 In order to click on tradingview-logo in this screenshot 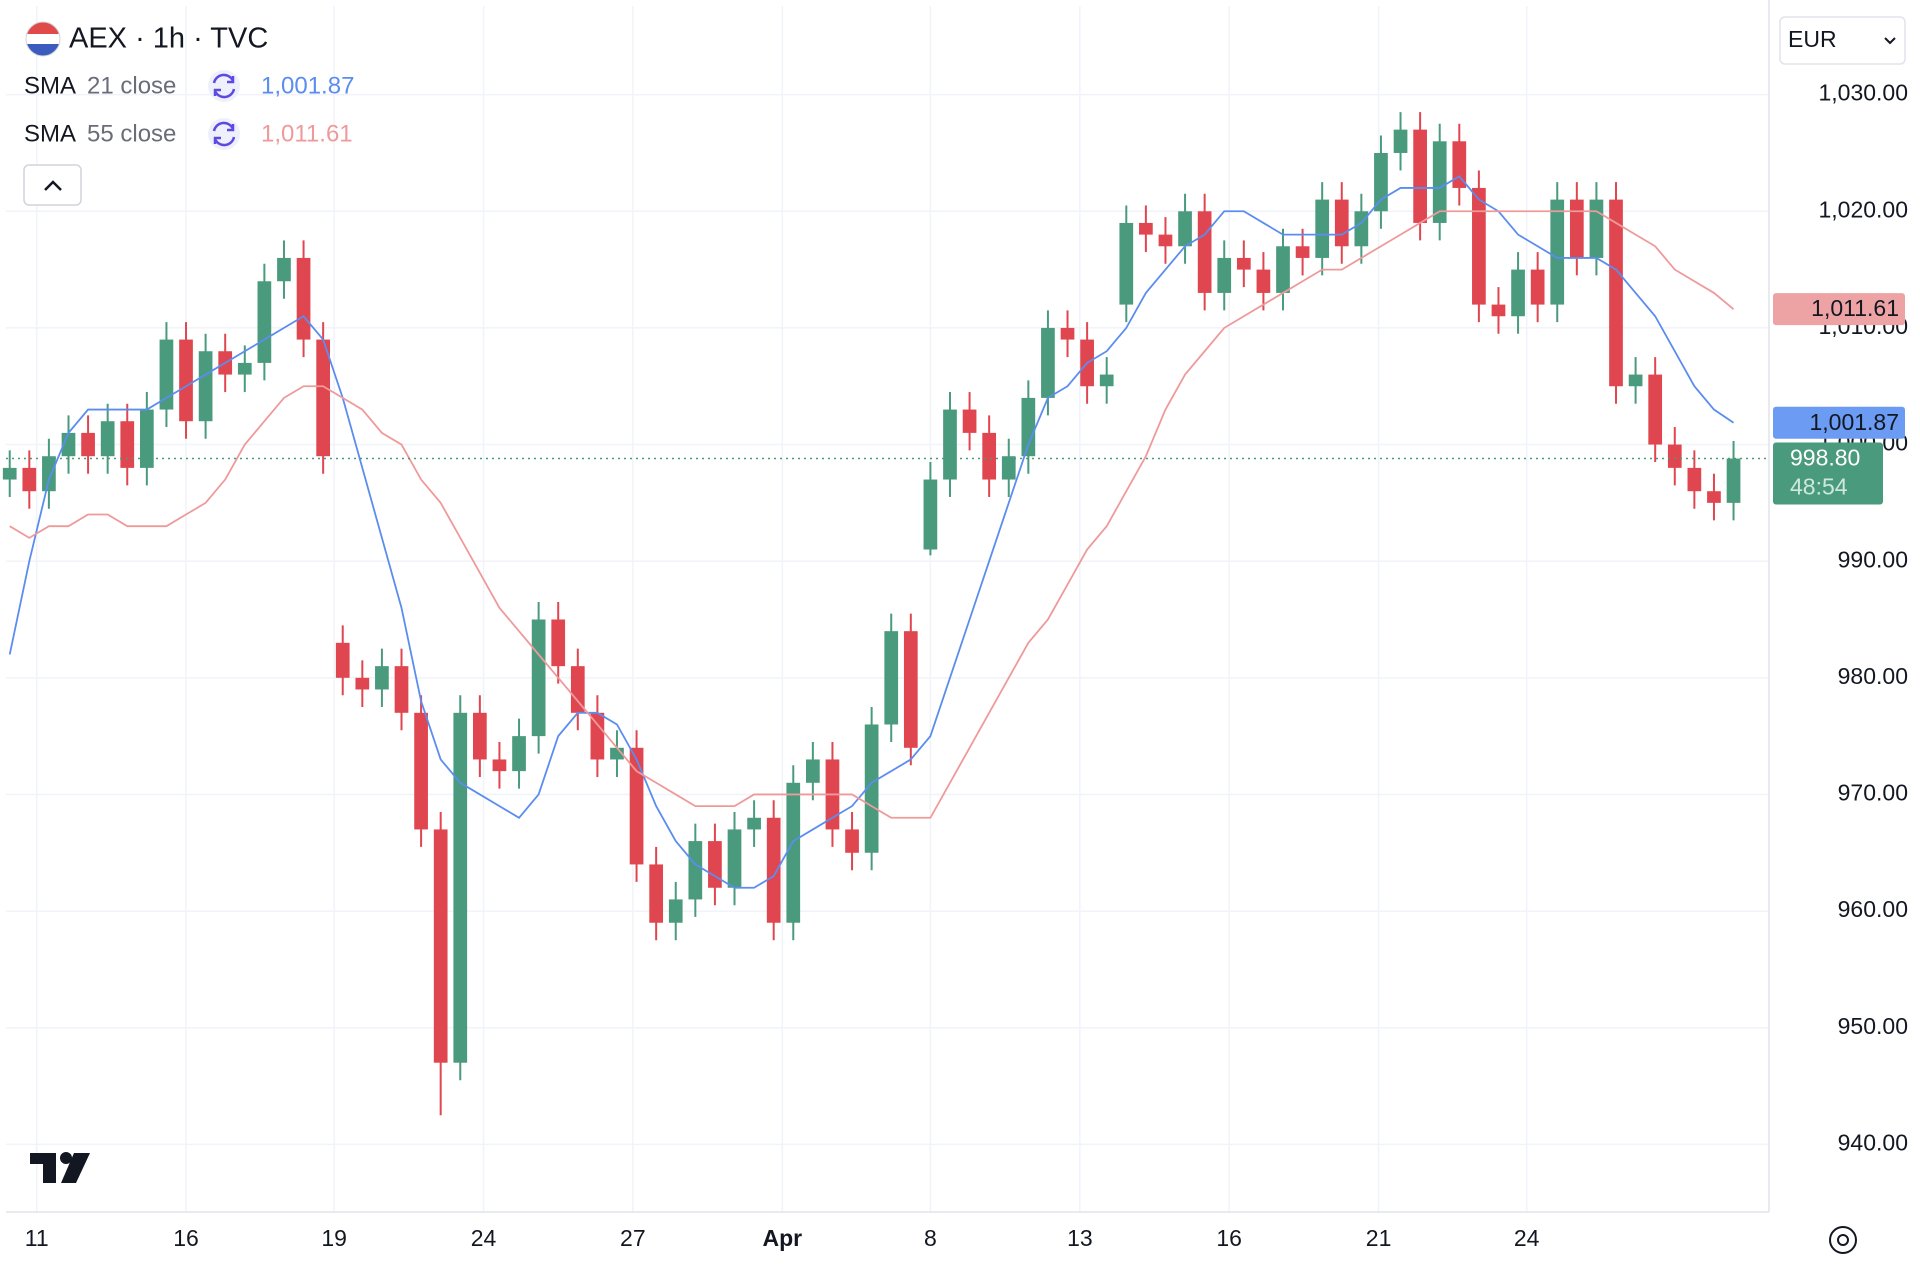, I will do `click(60, 1167)`.